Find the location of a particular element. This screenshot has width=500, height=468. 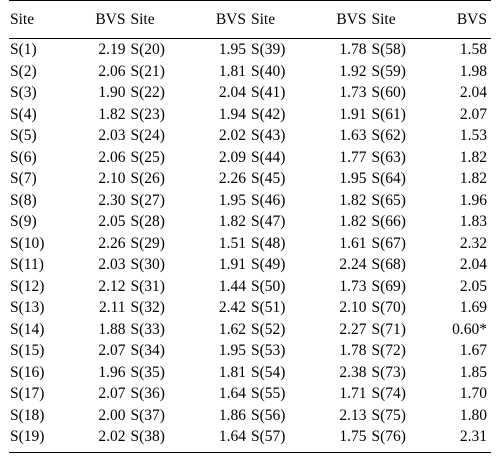

bvs-cell: 0.60* is located at coordinates (469, 329).